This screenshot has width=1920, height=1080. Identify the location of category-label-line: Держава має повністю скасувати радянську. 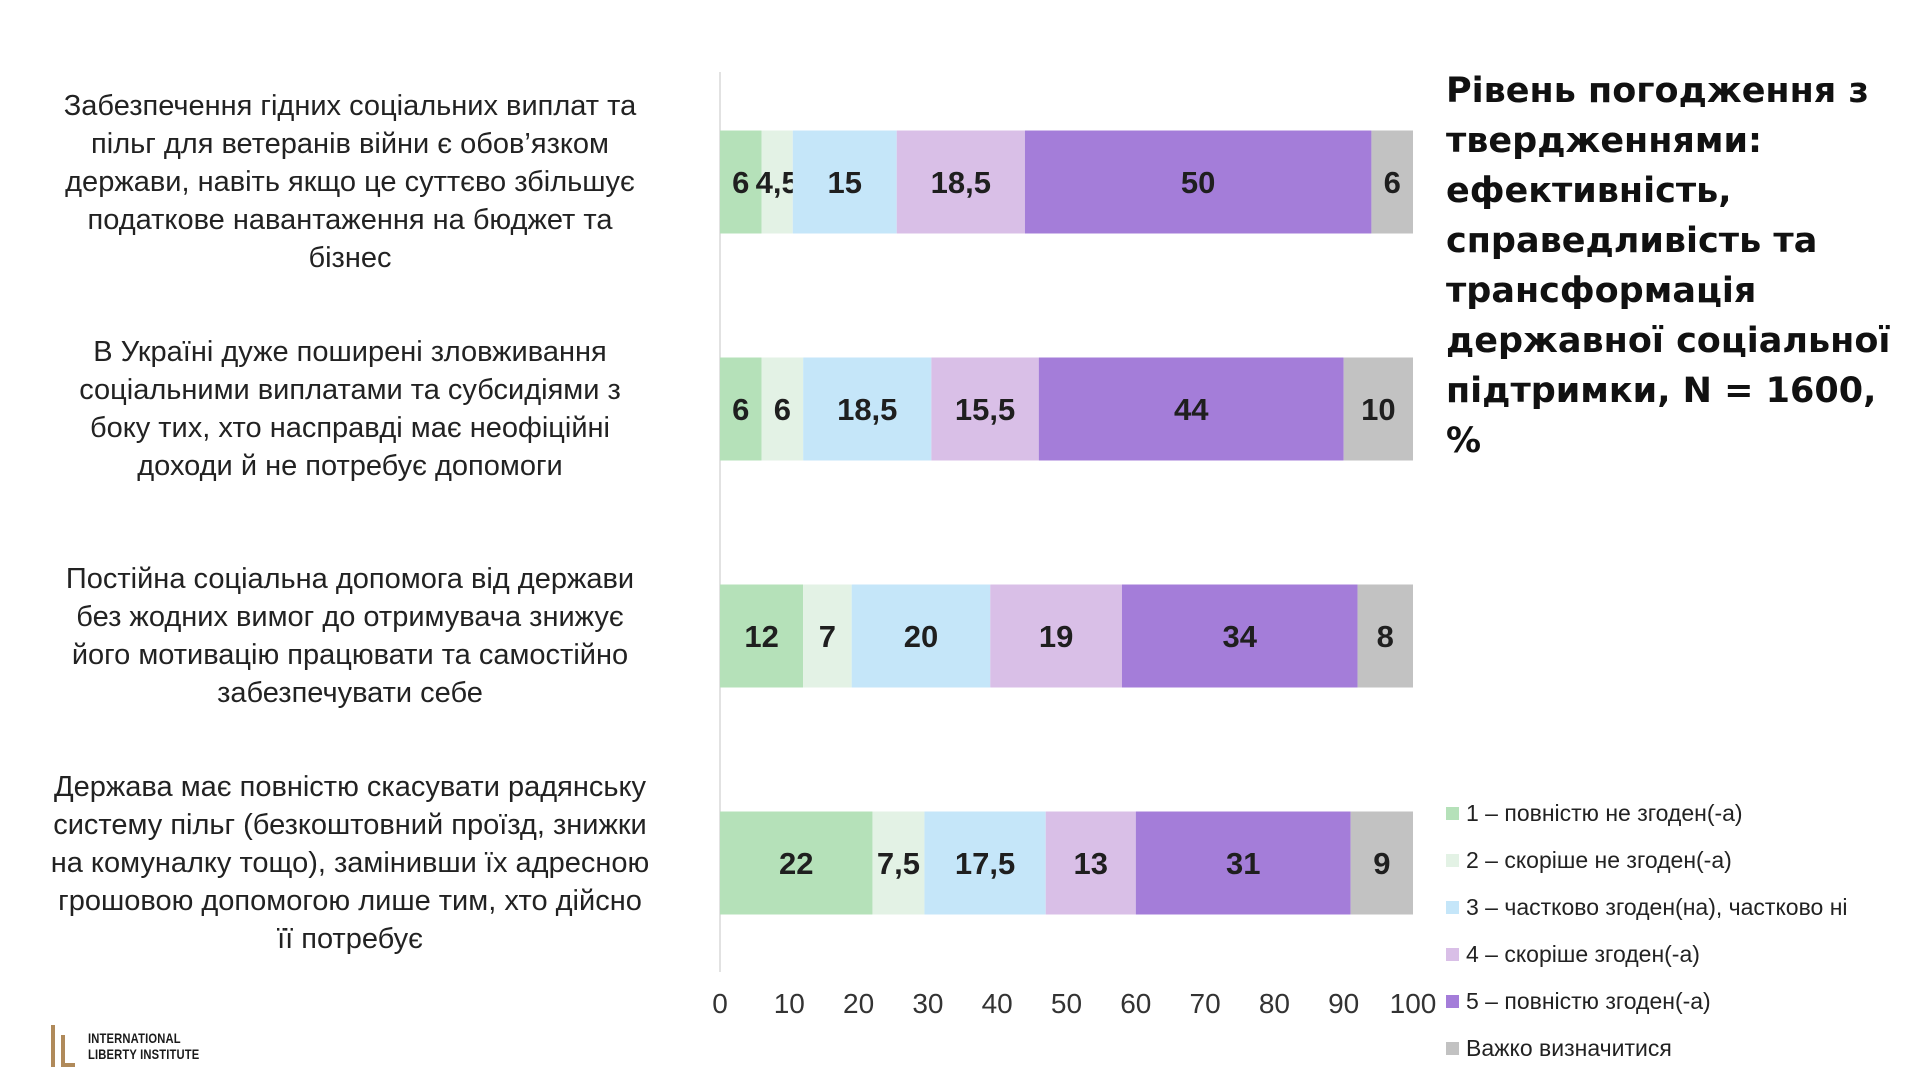
(350, 787).